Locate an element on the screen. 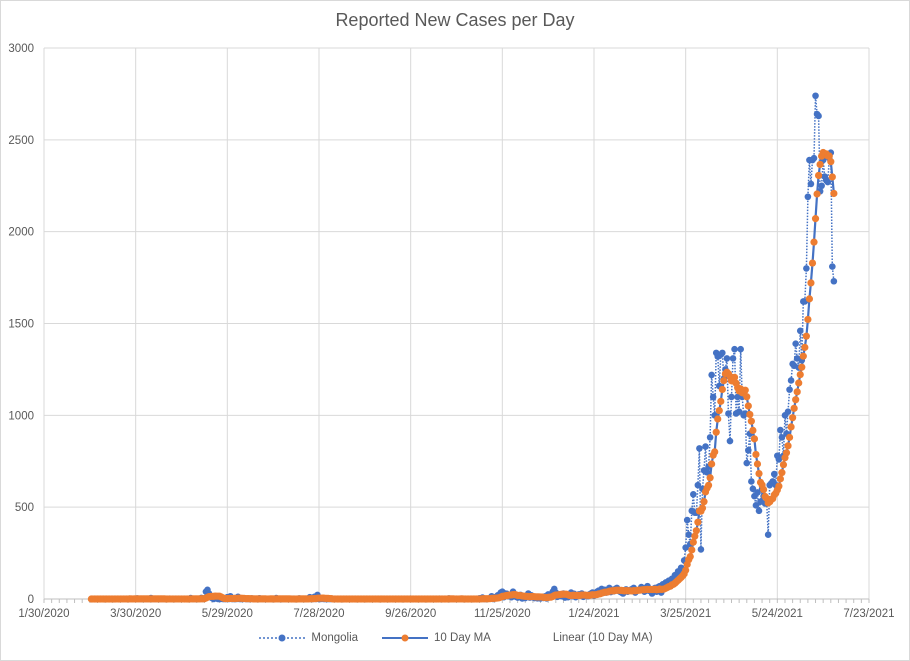 The image size is (910, 661). x-tick-label: 1/24/2021 is located at coordinates (593, 614).